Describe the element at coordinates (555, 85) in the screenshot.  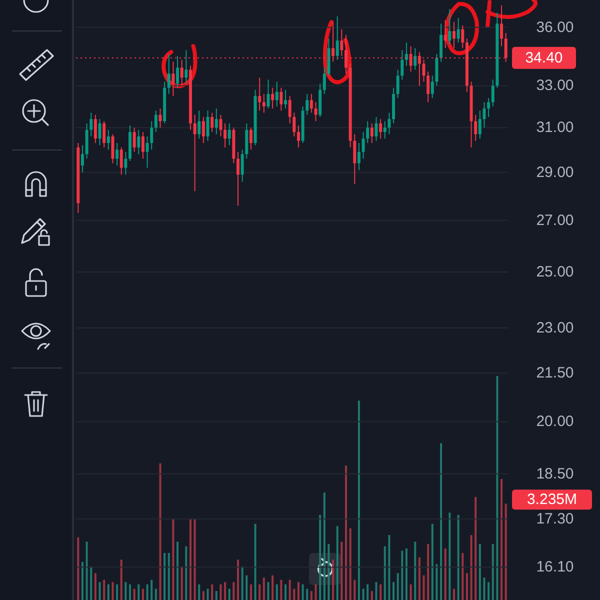
I see `y-tick-label: 33.00` at that location.